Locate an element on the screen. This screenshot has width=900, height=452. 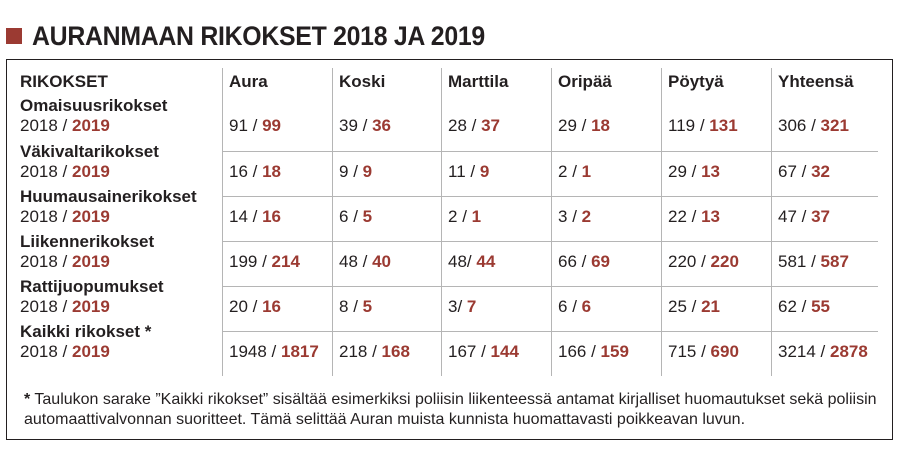
table-cell: 62 / 55 is located at coordinates (804, 307).